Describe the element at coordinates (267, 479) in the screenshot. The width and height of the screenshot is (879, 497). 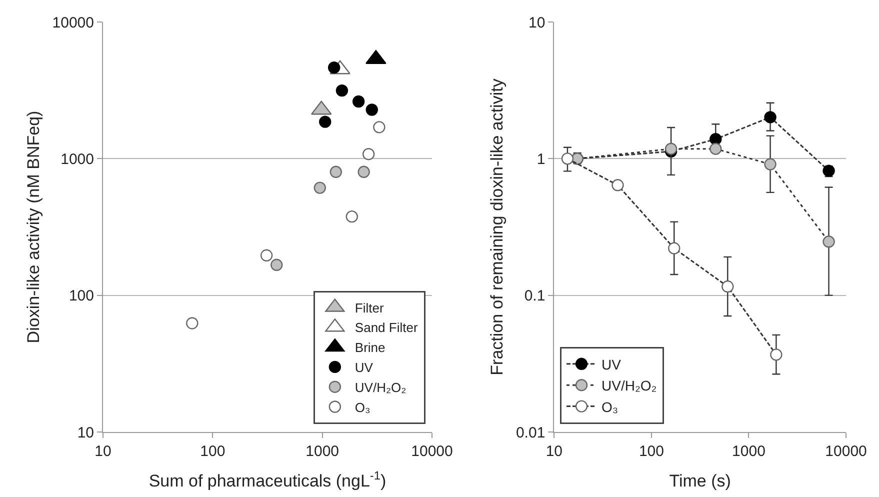
I see `x-axis-title: Sum of pharmaceuticals (ngL$^{-1}$)` at that location.